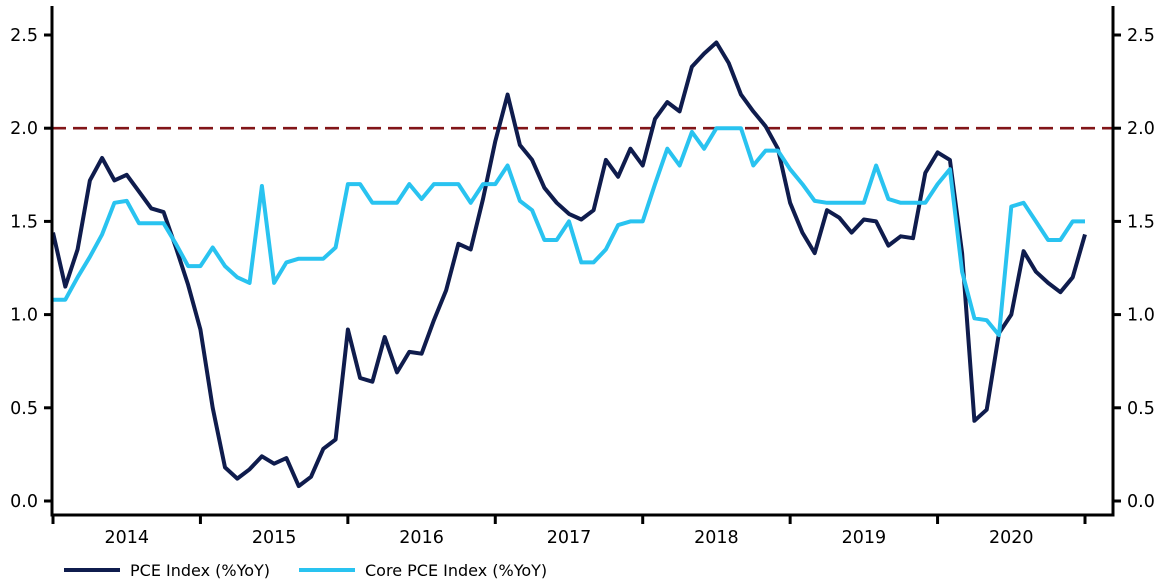 The height and width of the screenshot is (586, 1163). I want to click on x-tick-label-year: 2016, so click(421, 538).